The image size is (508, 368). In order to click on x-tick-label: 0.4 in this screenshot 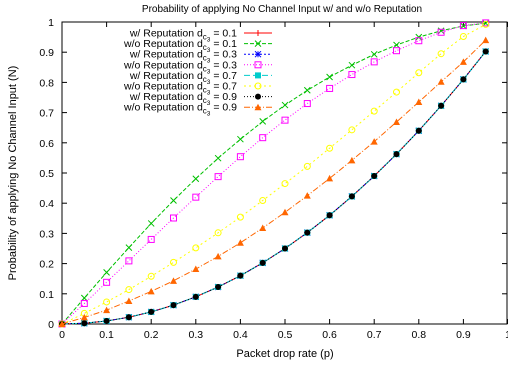, I will do `click(240, 335)`.